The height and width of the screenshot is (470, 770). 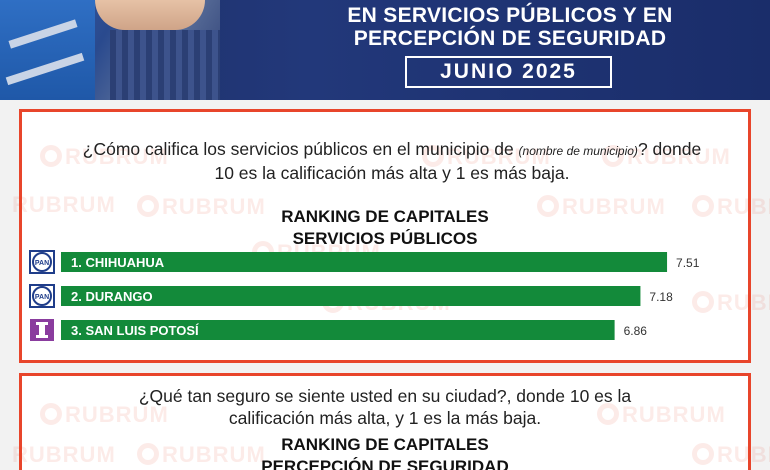 I want to click on banner-title-line2: PERCEPCIÓN DE SEGURIDAD, so click(x=510, y=38).